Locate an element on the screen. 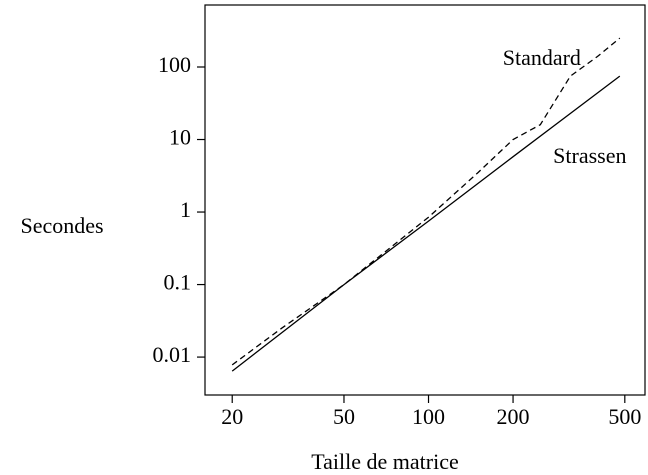 This screenshot has height=475, width=648. x-tick-label: 50 is located at coordinates (344, 416).